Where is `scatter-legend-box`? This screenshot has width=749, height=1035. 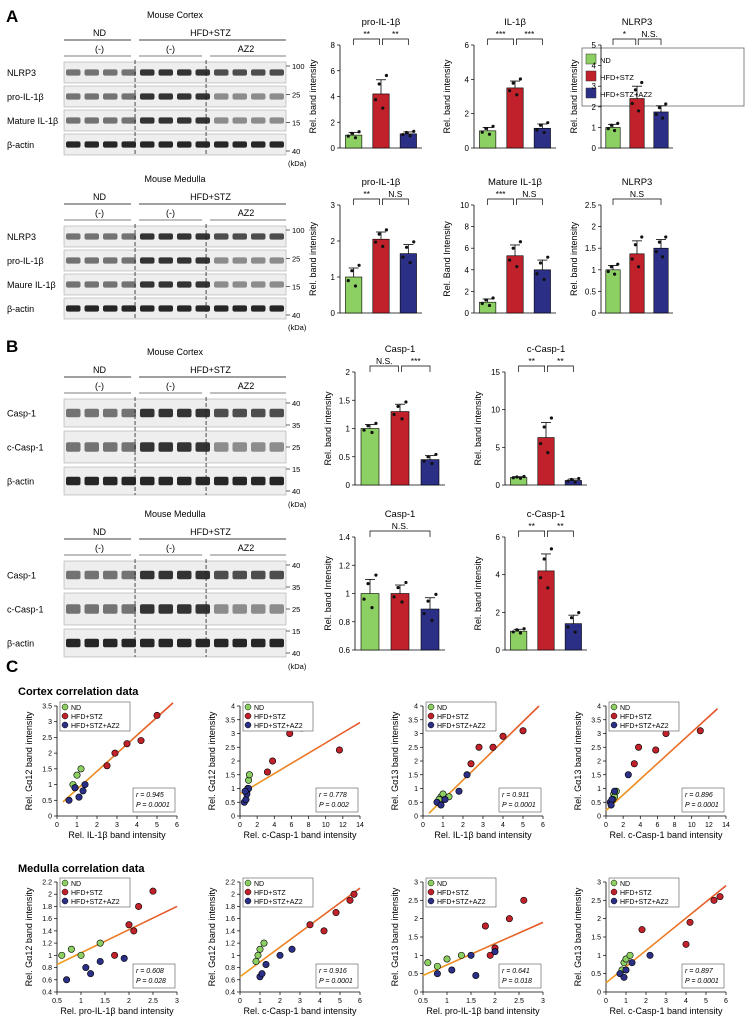
scatter-legend-box is located at coordinates (95, 716).